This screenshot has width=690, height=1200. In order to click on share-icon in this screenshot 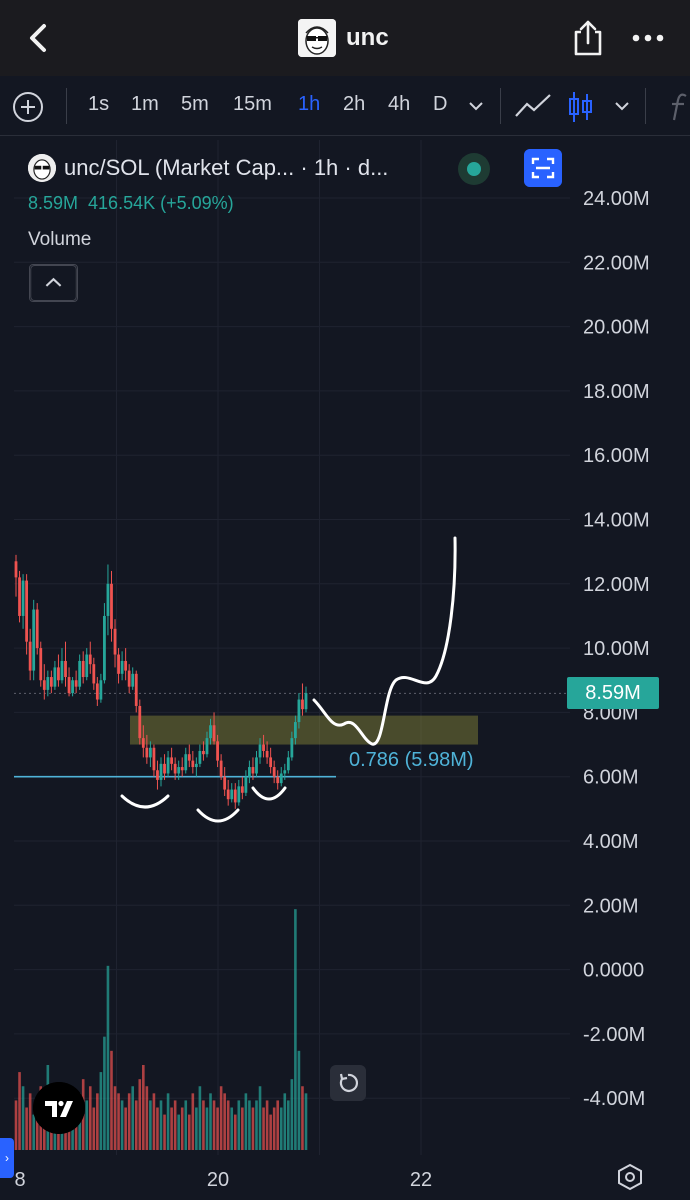, I will do `click(588, 38)`.